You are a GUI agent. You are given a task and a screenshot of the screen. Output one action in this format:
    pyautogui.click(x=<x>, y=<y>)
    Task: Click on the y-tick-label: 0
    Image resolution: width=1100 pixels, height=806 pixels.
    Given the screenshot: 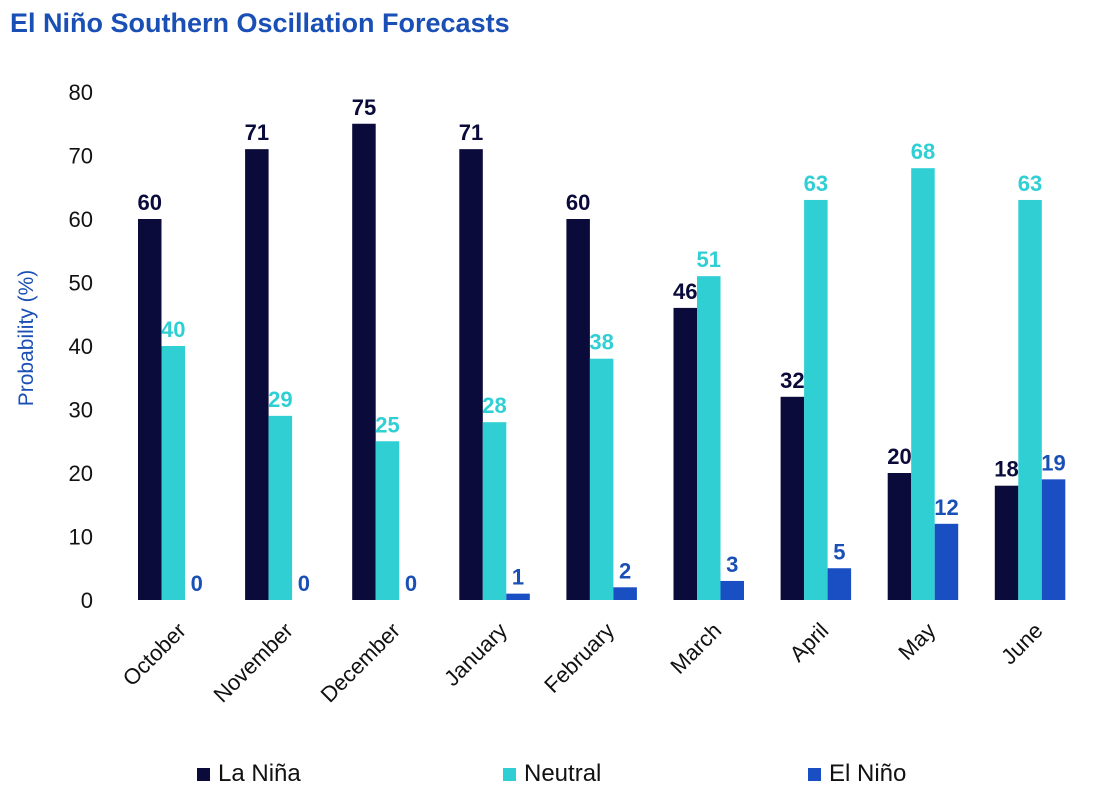 What is the action you would take?
    pyautogui.click(x=87, y=600)
    